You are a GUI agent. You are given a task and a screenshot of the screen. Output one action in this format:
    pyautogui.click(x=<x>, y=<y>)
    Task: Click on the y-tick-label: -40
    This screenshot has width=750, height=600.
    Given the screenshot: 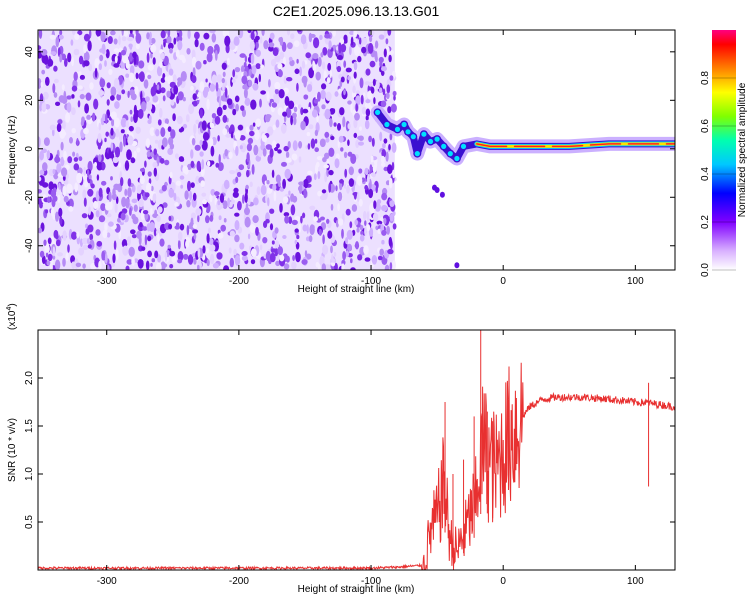 What is the action you would take?
    pyautogui.click(x=29, y=245)
    